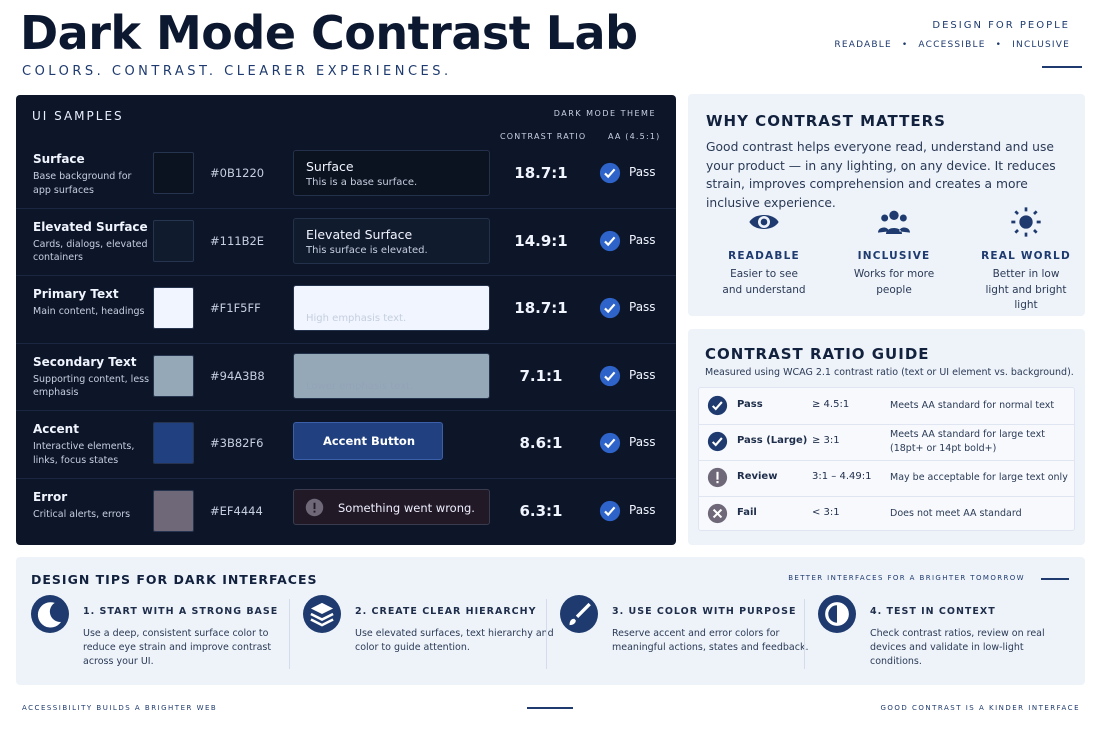  Describe the element at coordinates (1026, 289) in the screenshot. I see `why-text: Better in low light and bright light` at that location.